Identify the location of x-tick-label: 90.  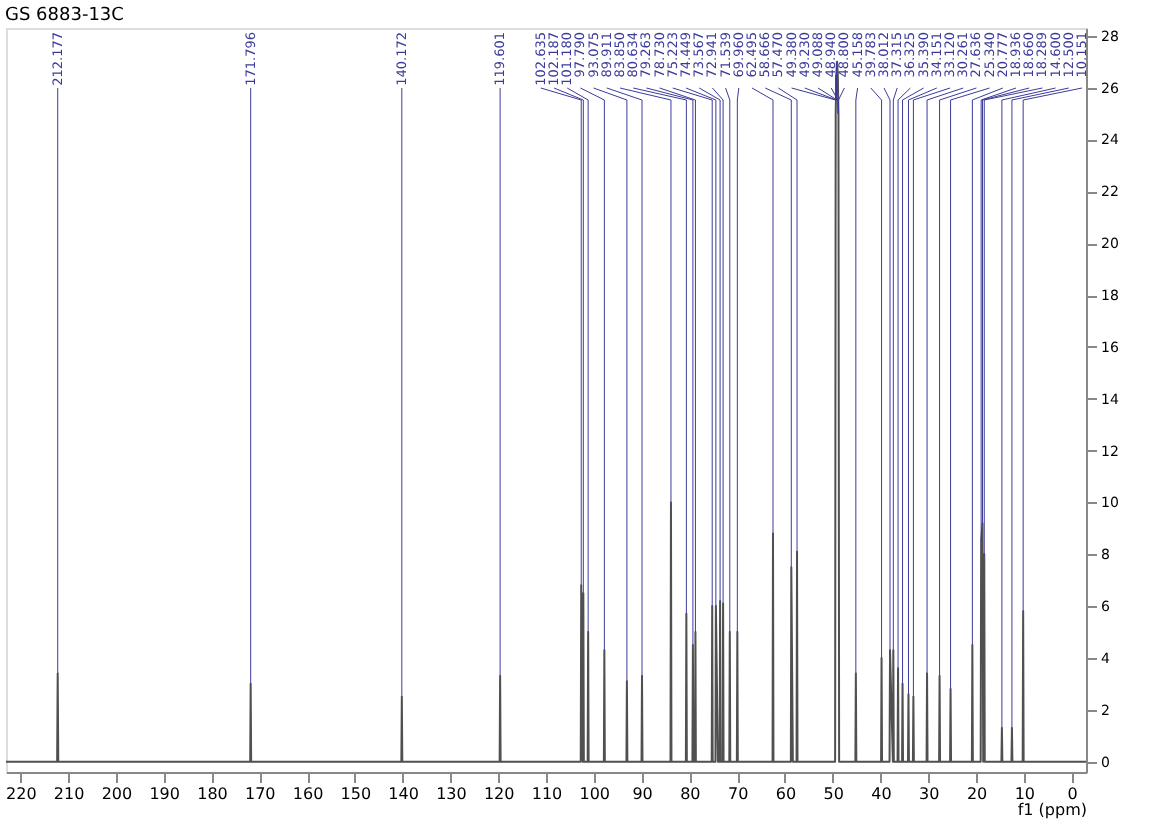
(642, 794).